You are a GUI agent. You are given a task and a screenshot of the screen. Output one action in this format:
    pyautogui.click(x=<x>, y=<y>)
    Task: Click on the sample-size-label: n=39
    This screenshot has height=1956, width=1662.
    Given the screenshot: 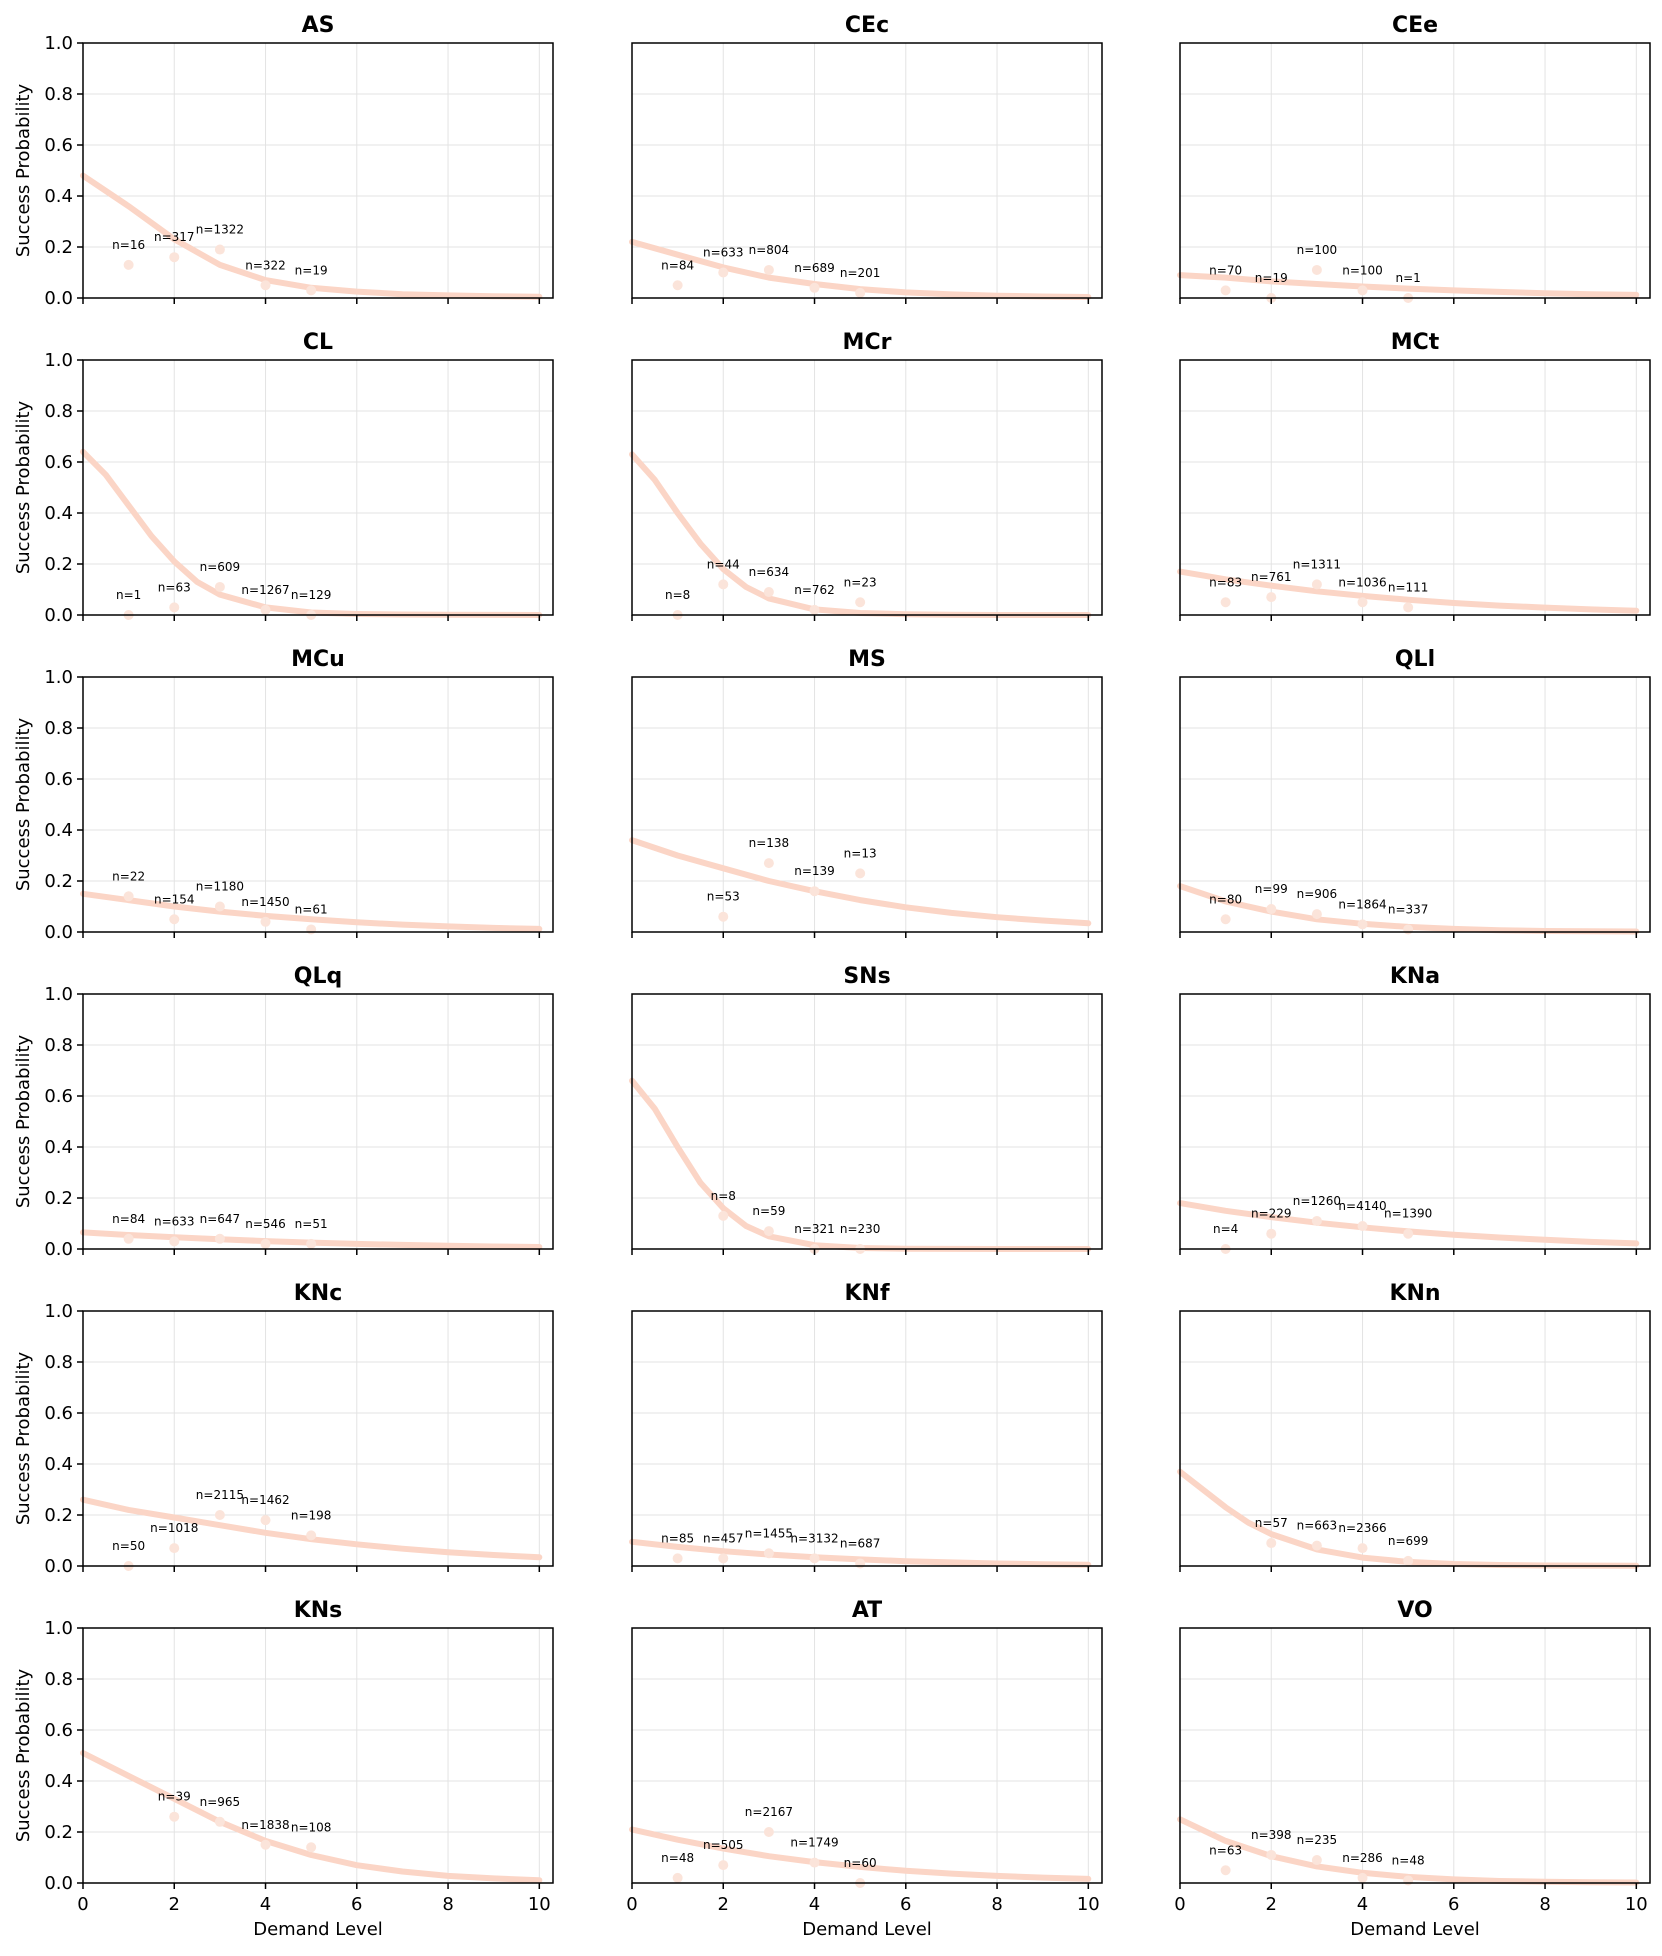 What is the action you would take?
    pyautogui.click(x=174, y=1797)
    